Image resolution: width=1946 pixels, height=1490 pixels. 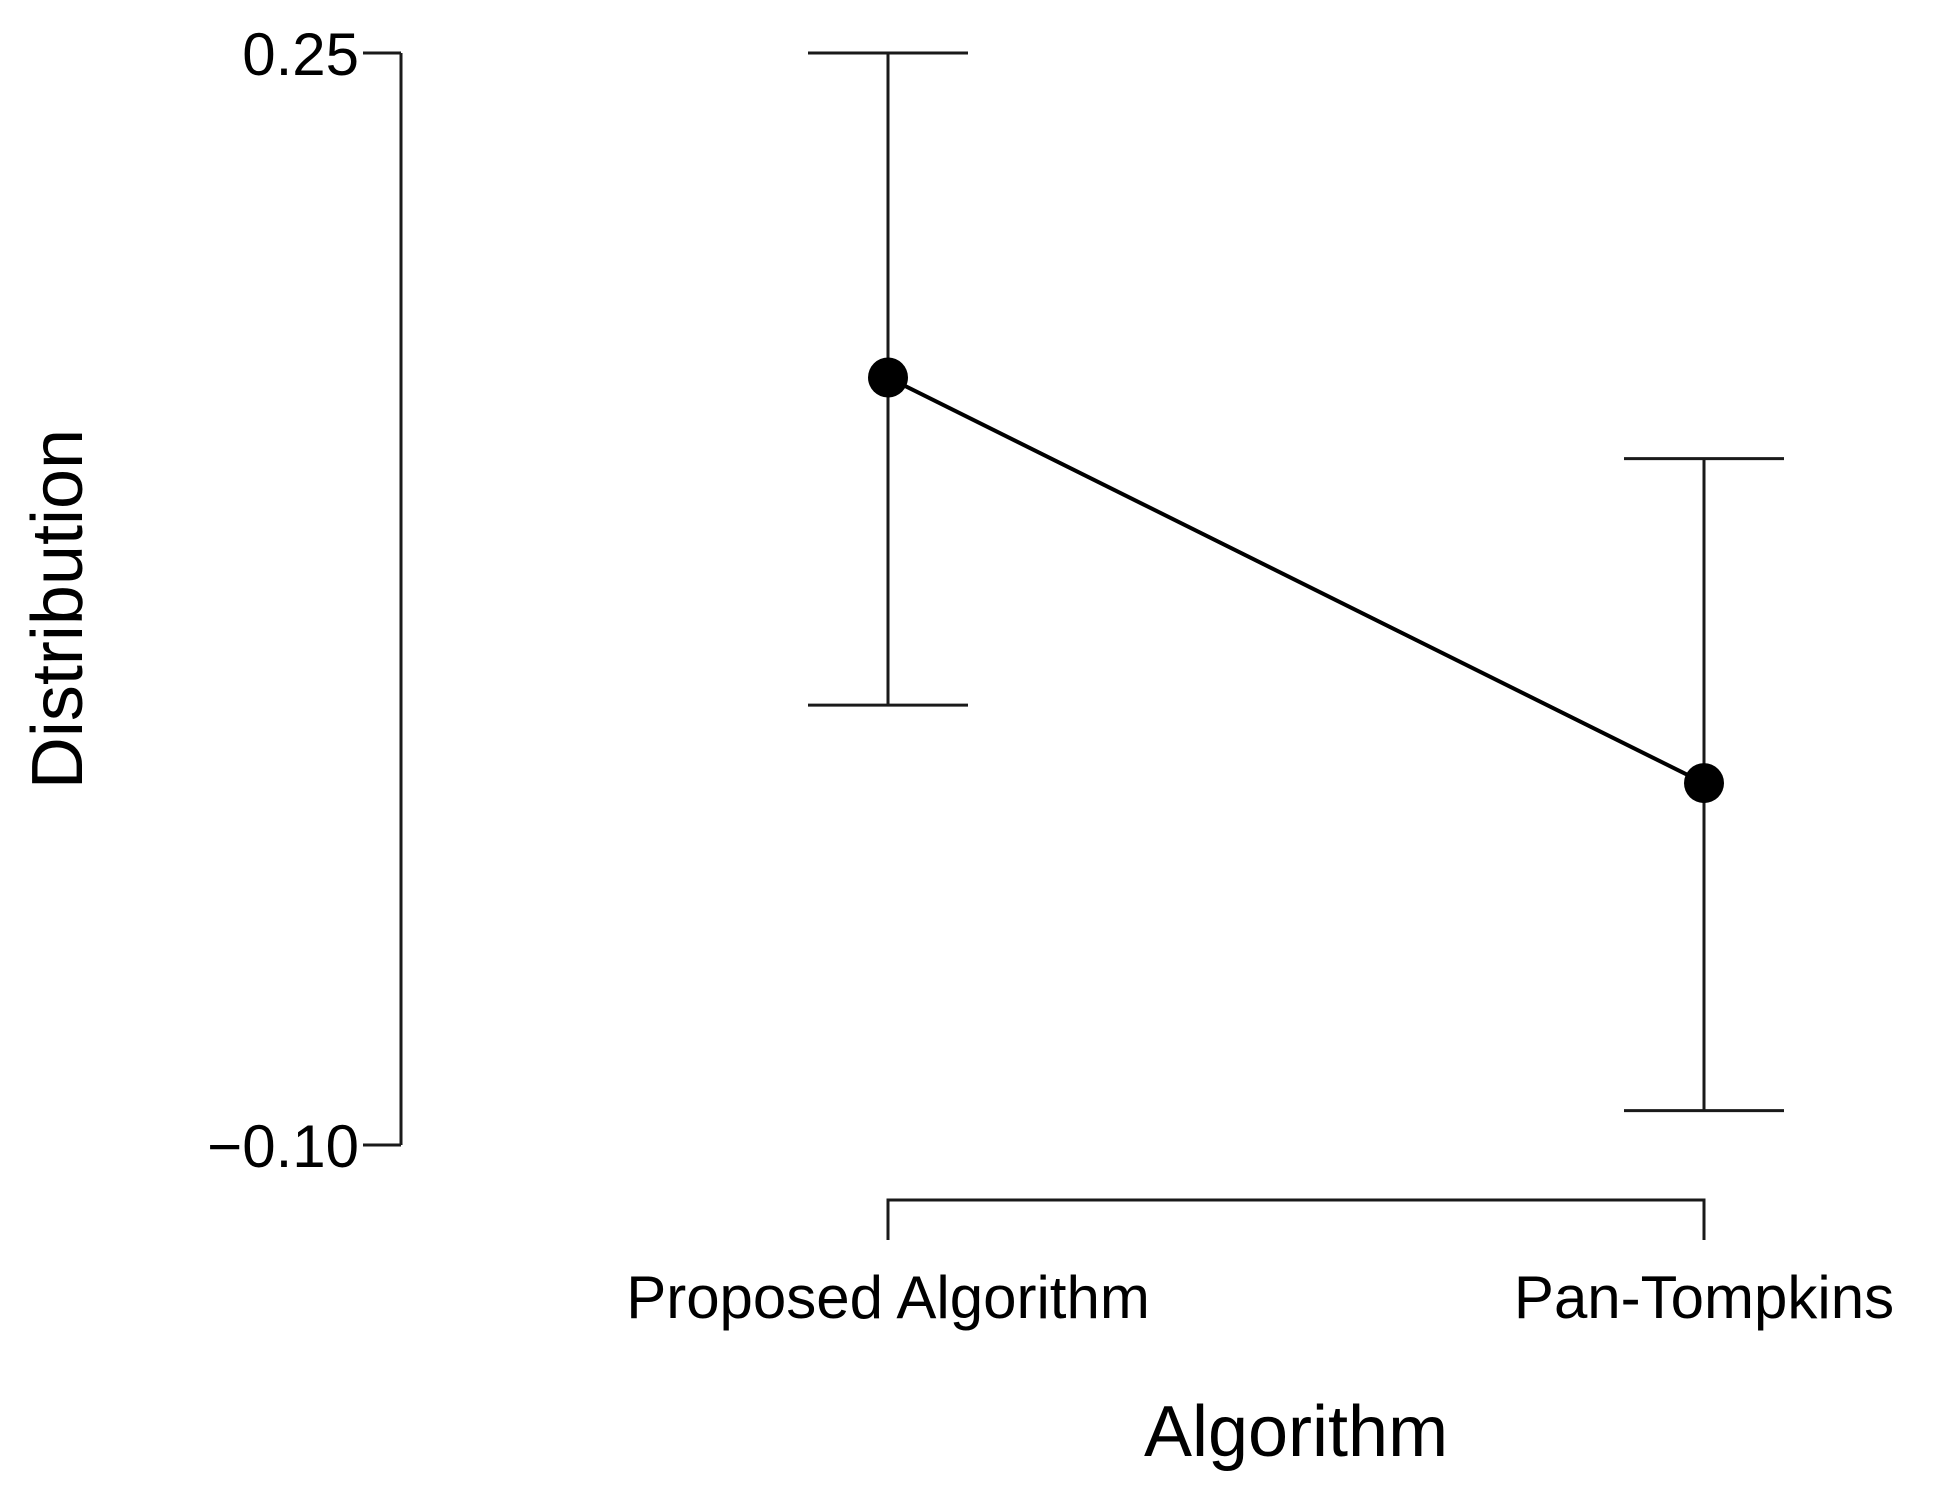 What do you see at coordinates (888, 1297) in the screenshot?
I see `x-tick-label: Proposed Algorithm` at bounding box center [888, 1297].